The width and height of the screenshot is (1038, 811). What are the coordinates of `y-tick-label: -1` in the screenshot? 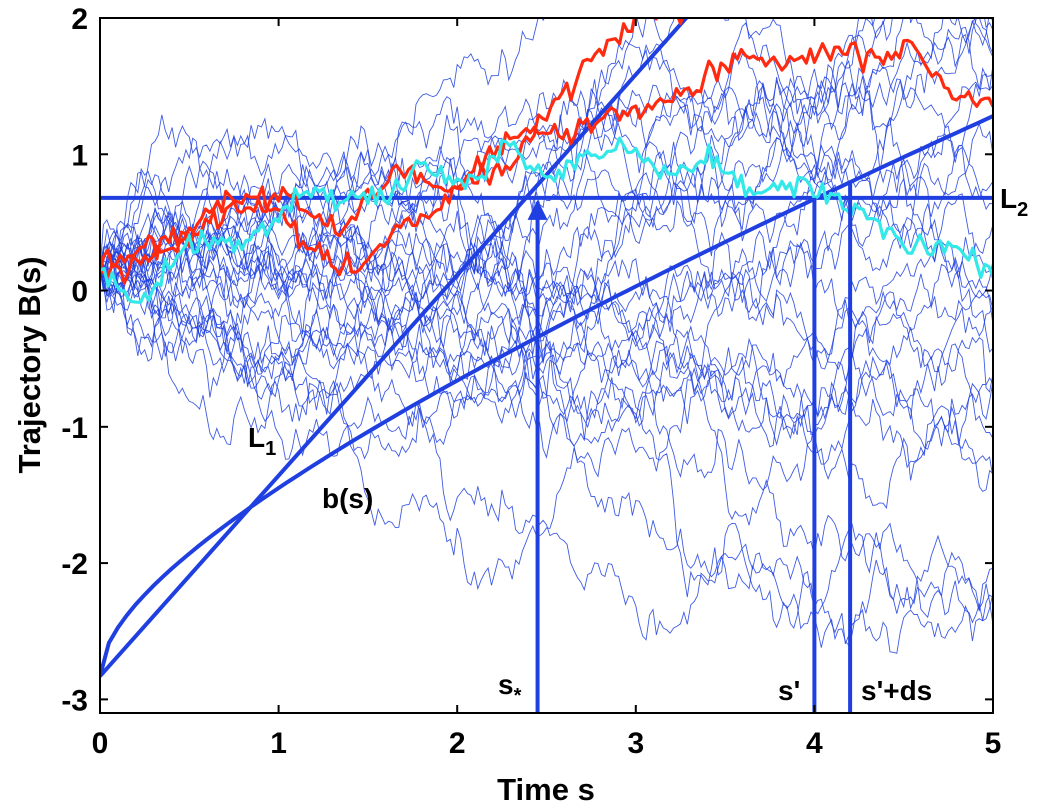 It's located at (74, 428).